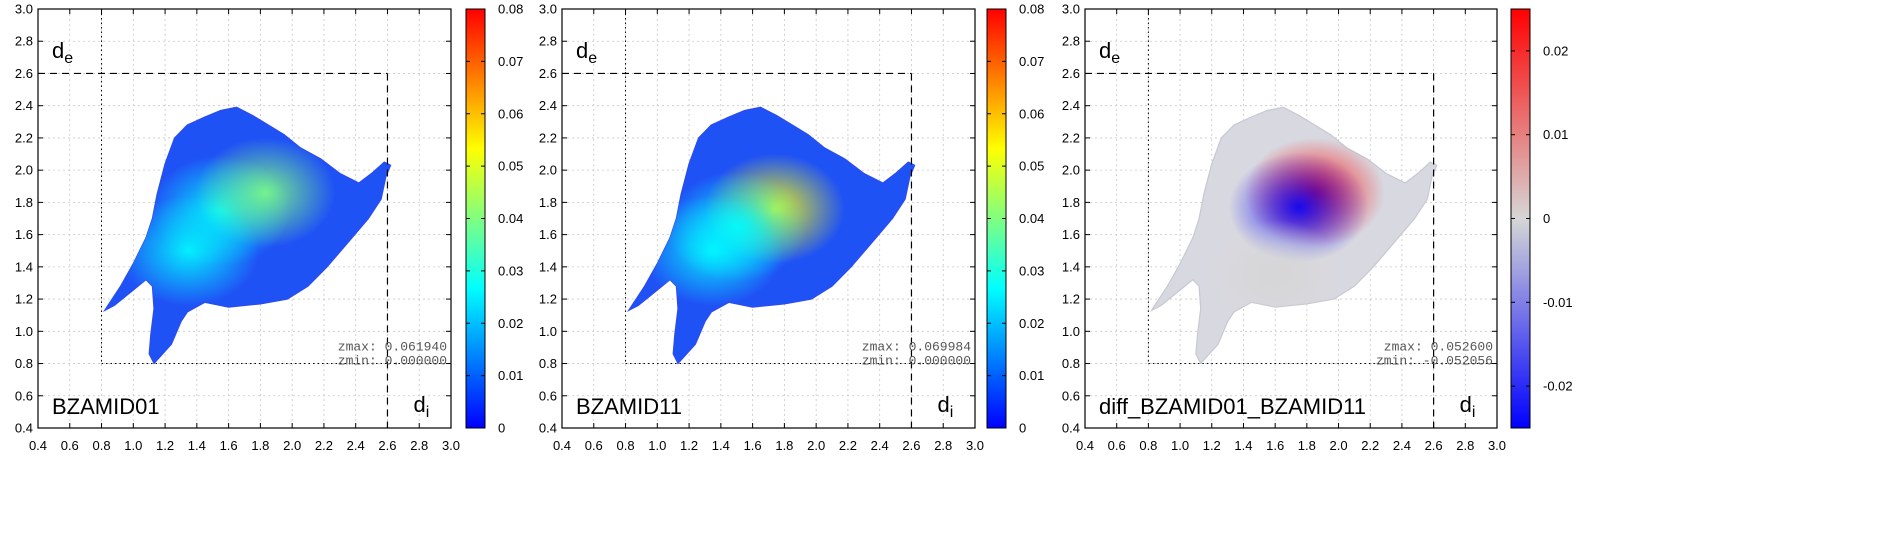  I want to click on y-tick-label: 0.6, so click(24, 395).